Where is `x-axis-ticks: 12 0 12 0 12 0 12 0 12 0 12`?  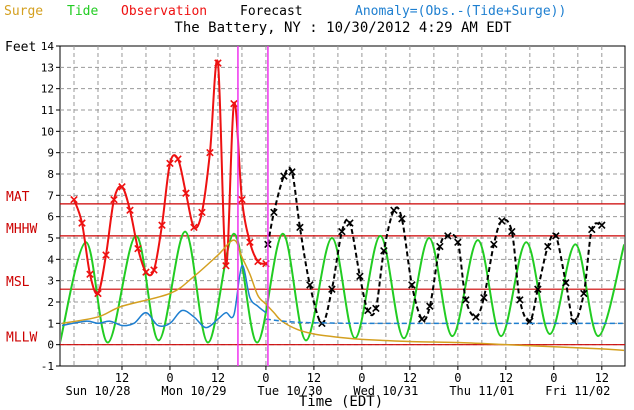
x-axis-ticks: 12 0 12 0 12 0 12 0 12 0 12 is located at coordinates (362, 375).